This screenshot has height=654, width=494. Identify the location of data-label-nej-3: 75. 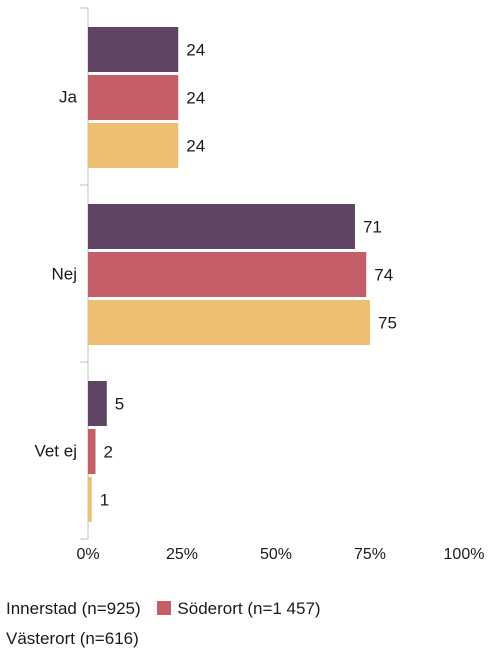
(387, 323).